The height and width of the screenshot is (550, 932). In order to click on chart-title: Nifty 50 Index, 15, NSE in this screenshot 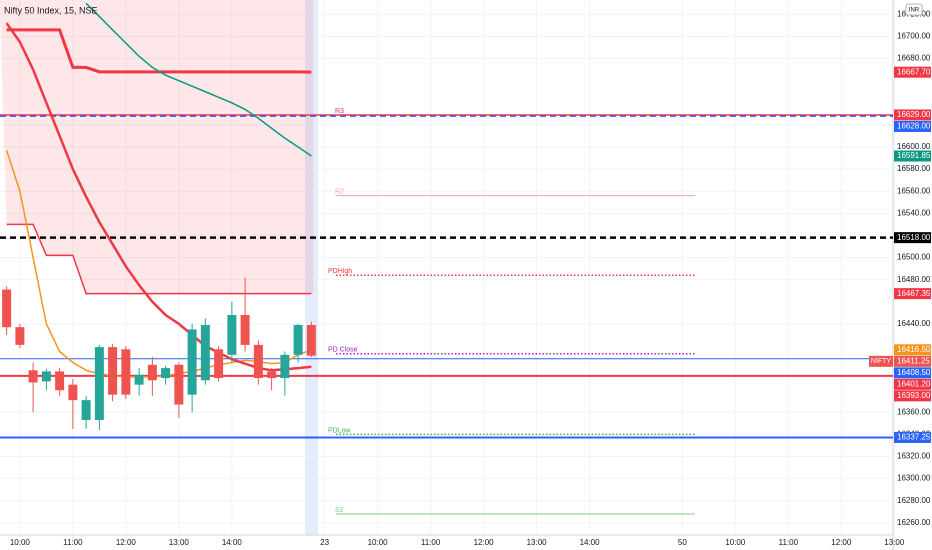, I will do `click(51, 10)`.